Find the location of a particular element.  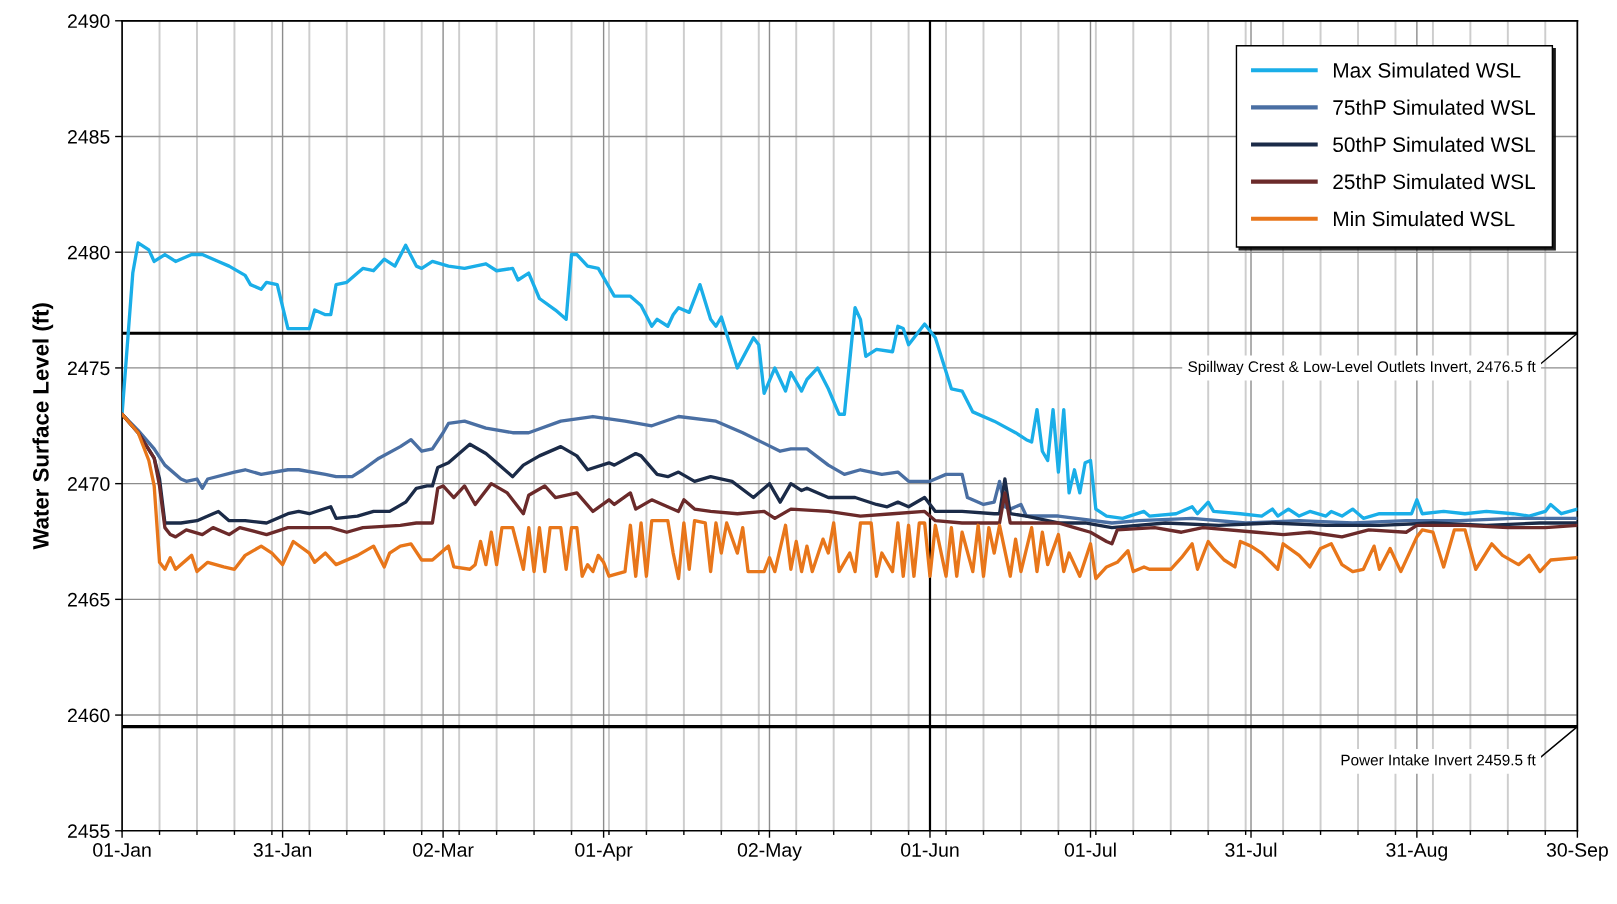

y-tick-label: 2455 is located at coordinates (89, 831).